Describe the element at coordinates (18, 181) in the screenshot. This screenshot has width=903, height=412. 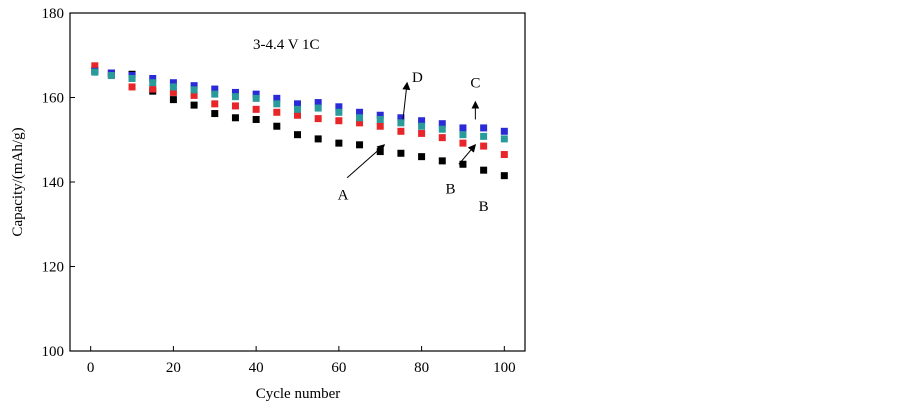
I see `y-axis-title: Capacity/(mAh/g)` at that location.